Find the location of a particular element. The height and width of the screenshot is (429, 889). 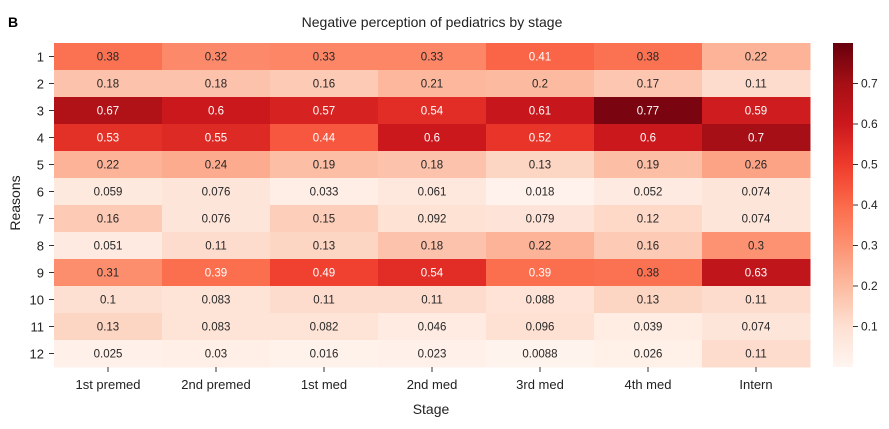

cell-value-label: 0.023 is located at coordinates (432, 355).